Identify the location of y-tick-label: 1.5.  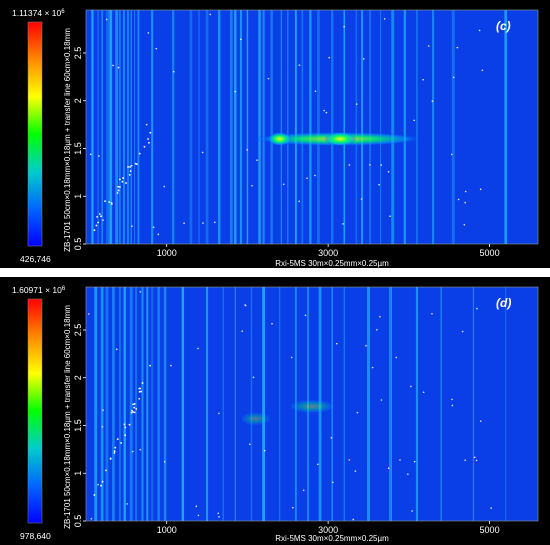
(78, 148).